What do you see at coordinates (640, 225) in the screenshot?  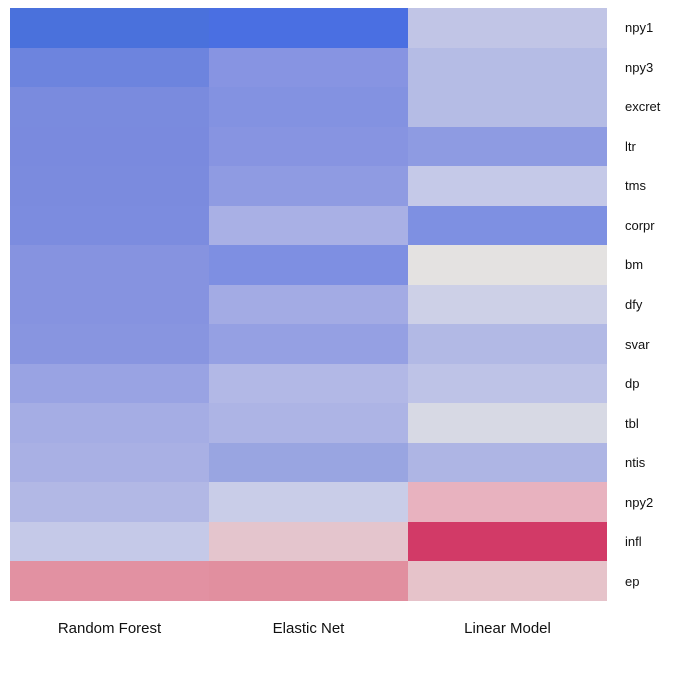 I see `row-label-corpr: corpr` at bounding box center [640, 225].